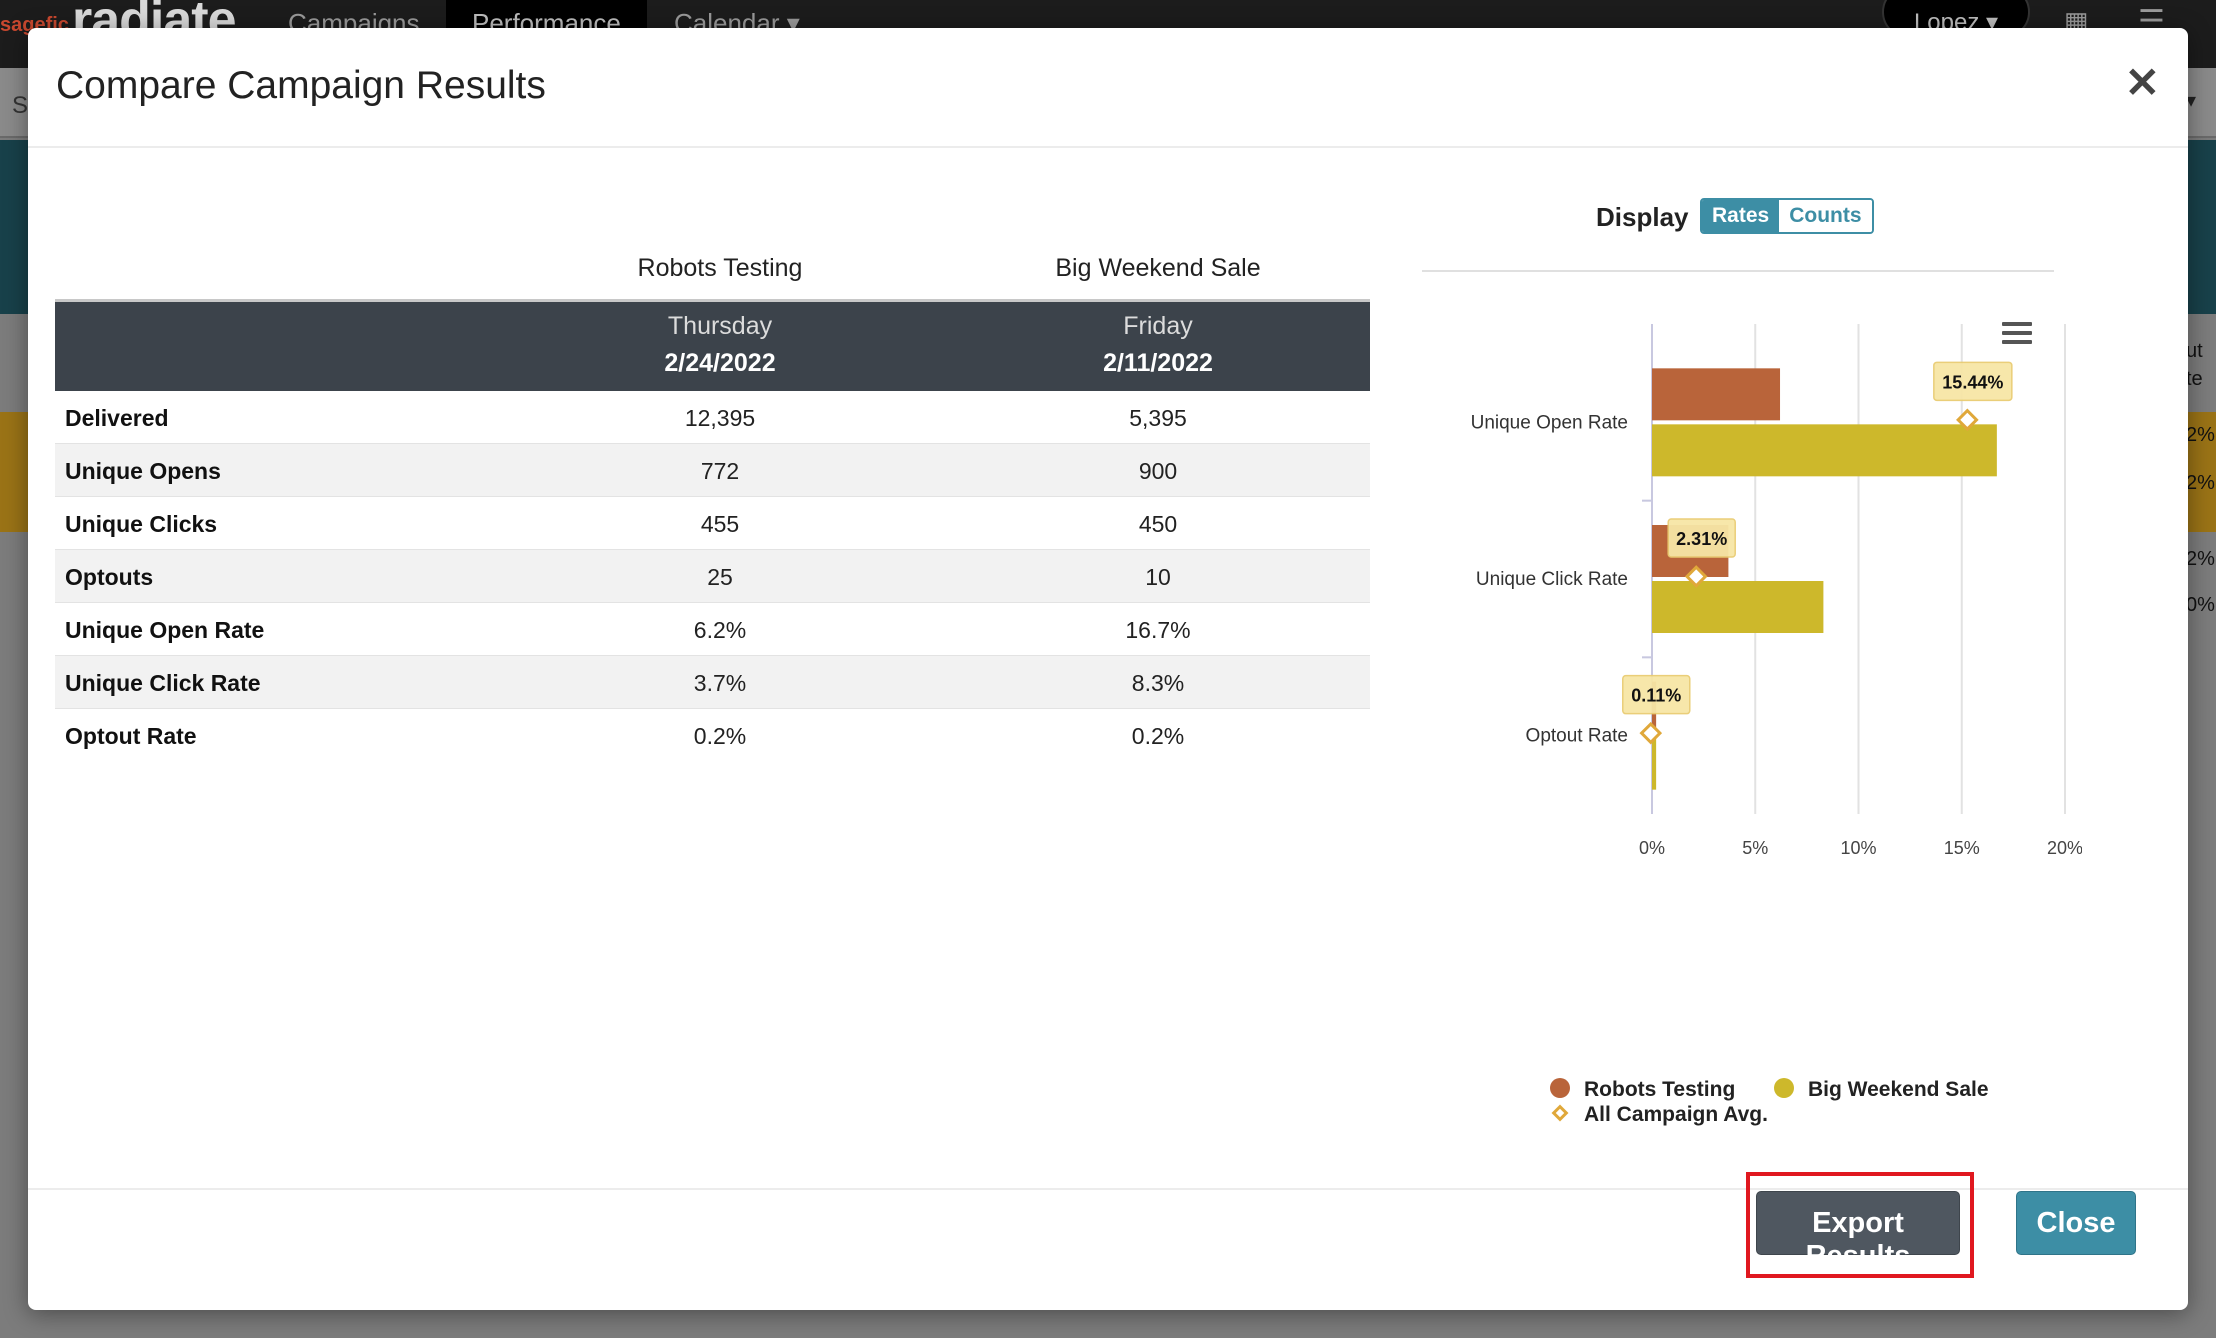 The height and width of the screenshot is (1338, 2216). Describe the element at coordinates (301, 85) in the screenshot. I see `modal-title: Compare Campaign Results` at that location.